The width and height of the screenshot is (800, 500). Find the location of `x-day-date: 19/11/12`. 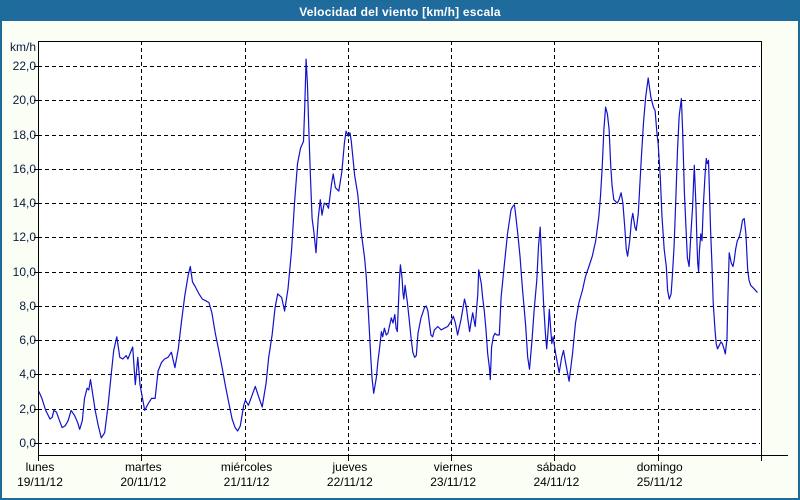

x-day-date: 19/11/12 is located at coordinates (40, 482).